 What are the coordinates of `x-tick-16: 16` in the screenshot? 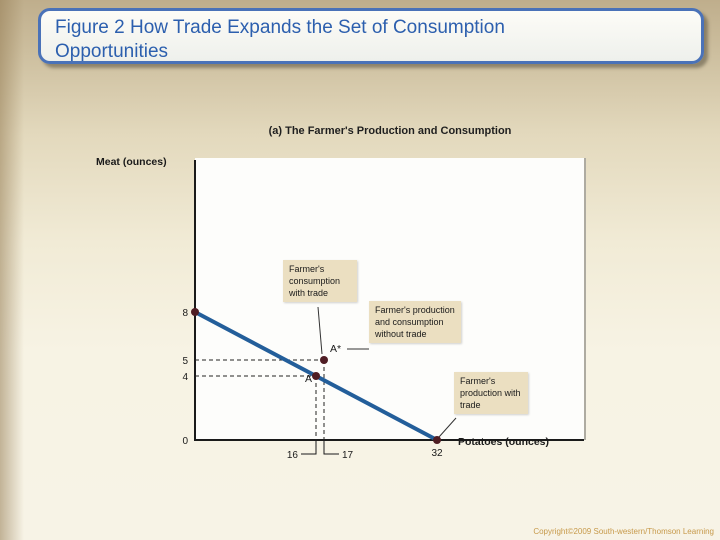 It's located at (293, 455).